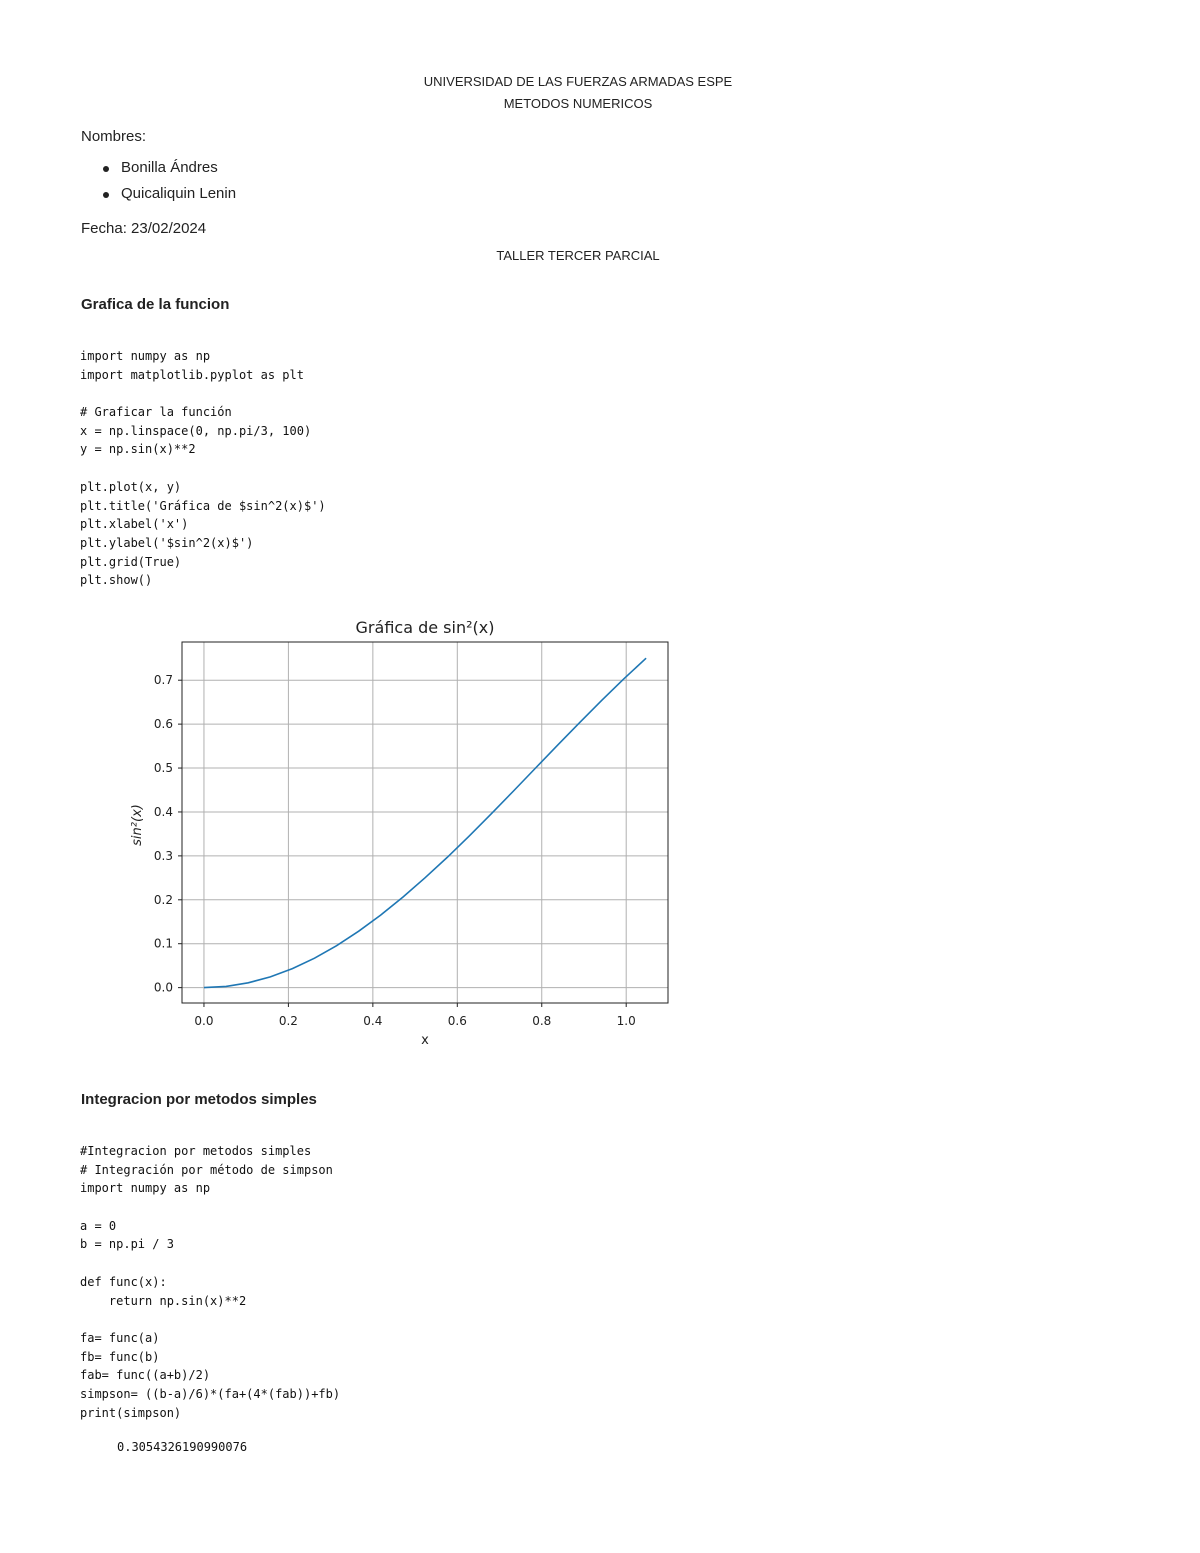 This screenshot has width=1200, height=1553. I want to click on date-label: Fecha:, so click(104, 228).